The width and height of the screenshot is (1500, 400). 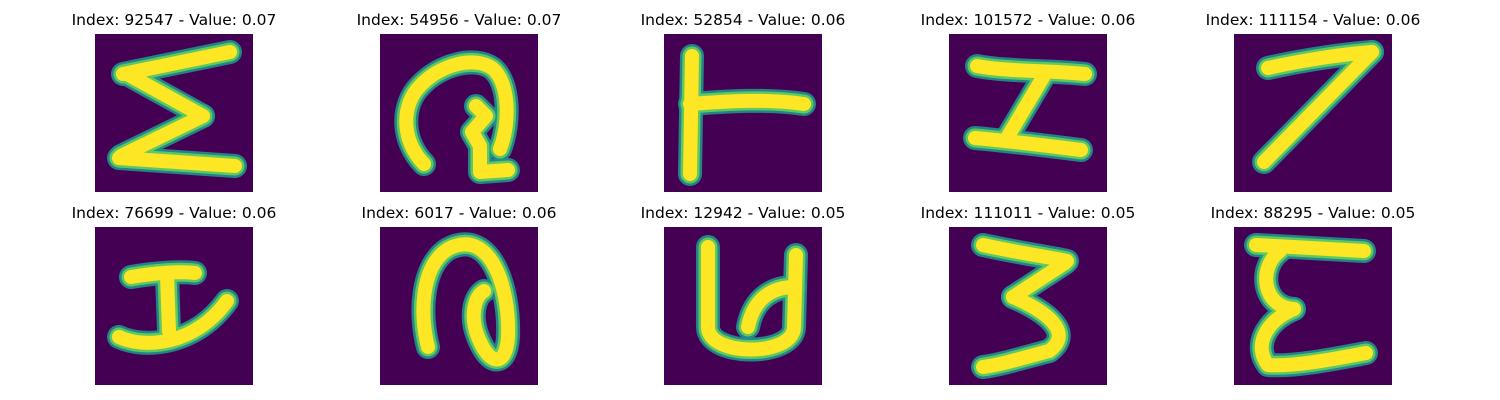 I want to click on image-panel: Index: 92547 - Value: 0.07, so click(x=174, y=102).